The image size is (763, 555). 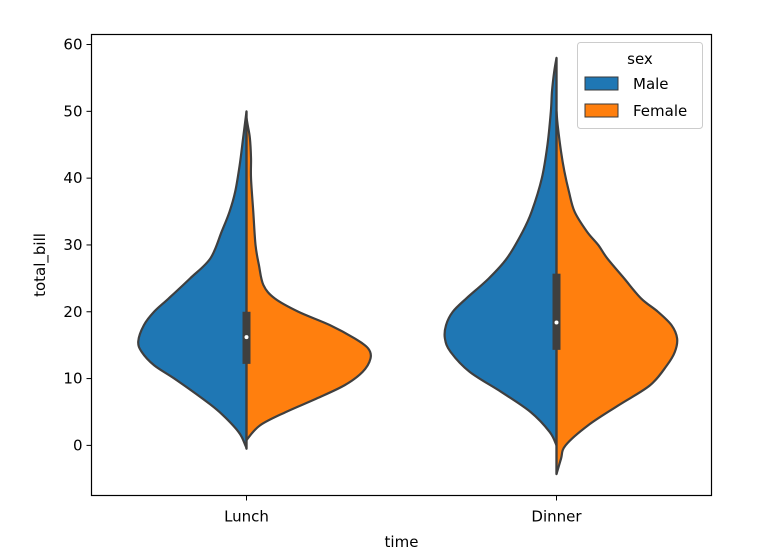 What do you see at coordinates (601, 83) in the screenshot?
I see `legend-swatch-male` at bounding box center [601, 83].